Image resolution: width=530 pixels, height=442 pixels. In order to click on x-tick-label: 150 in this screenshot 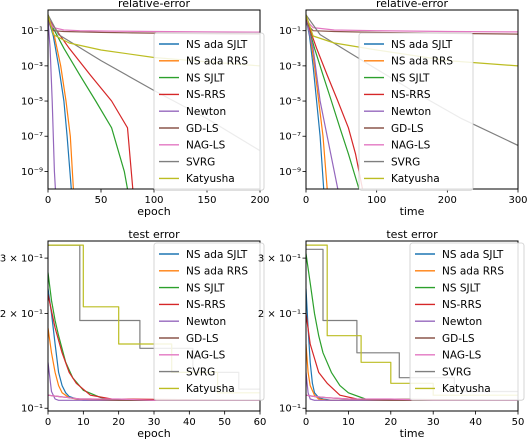, I will do `click(206, 200)`.